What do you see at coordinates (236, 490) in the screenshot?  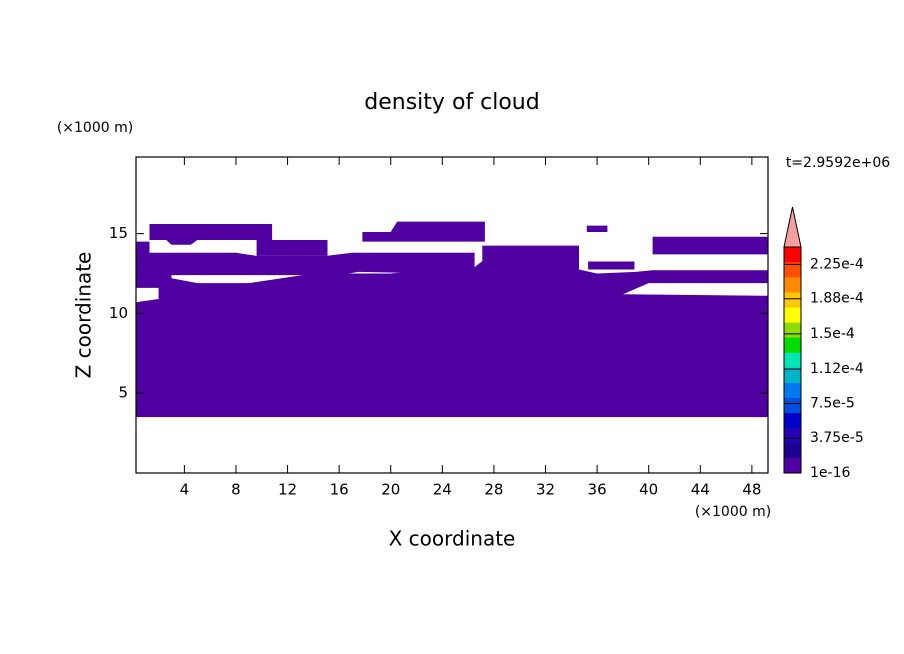 I see `x-tick-label: 8` at bounding box center [236, 490].